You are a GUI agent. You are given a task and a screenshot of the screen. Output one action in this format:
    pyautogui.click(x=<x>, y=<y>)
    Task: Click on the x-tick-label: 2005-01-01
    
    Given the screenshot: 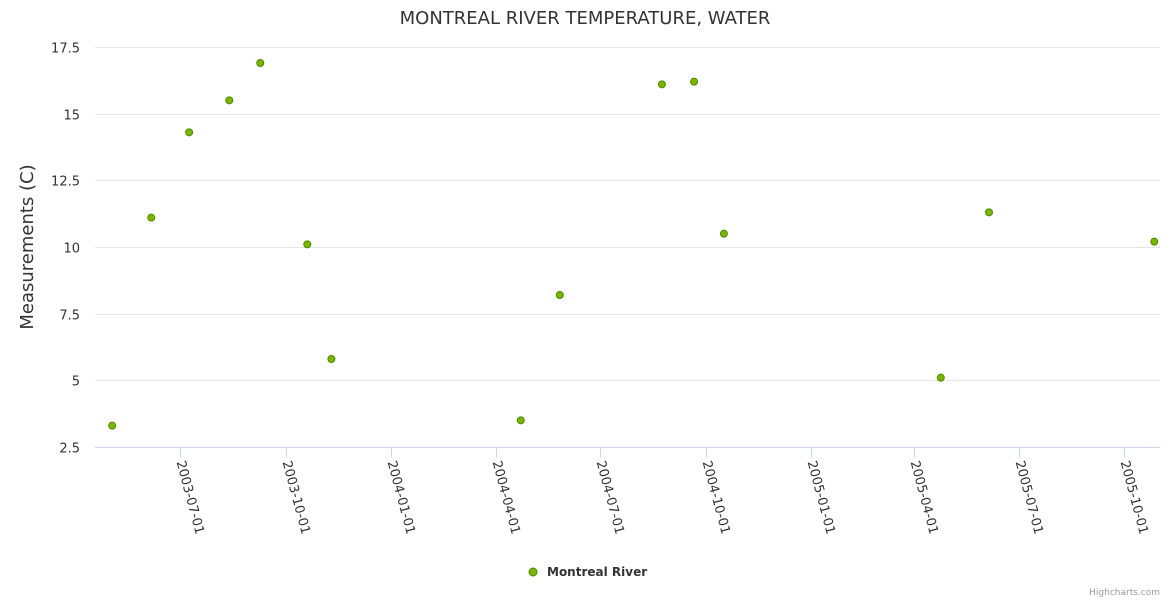 What is the action you would take?
    pyautogui.click(x=821, y=497)
    